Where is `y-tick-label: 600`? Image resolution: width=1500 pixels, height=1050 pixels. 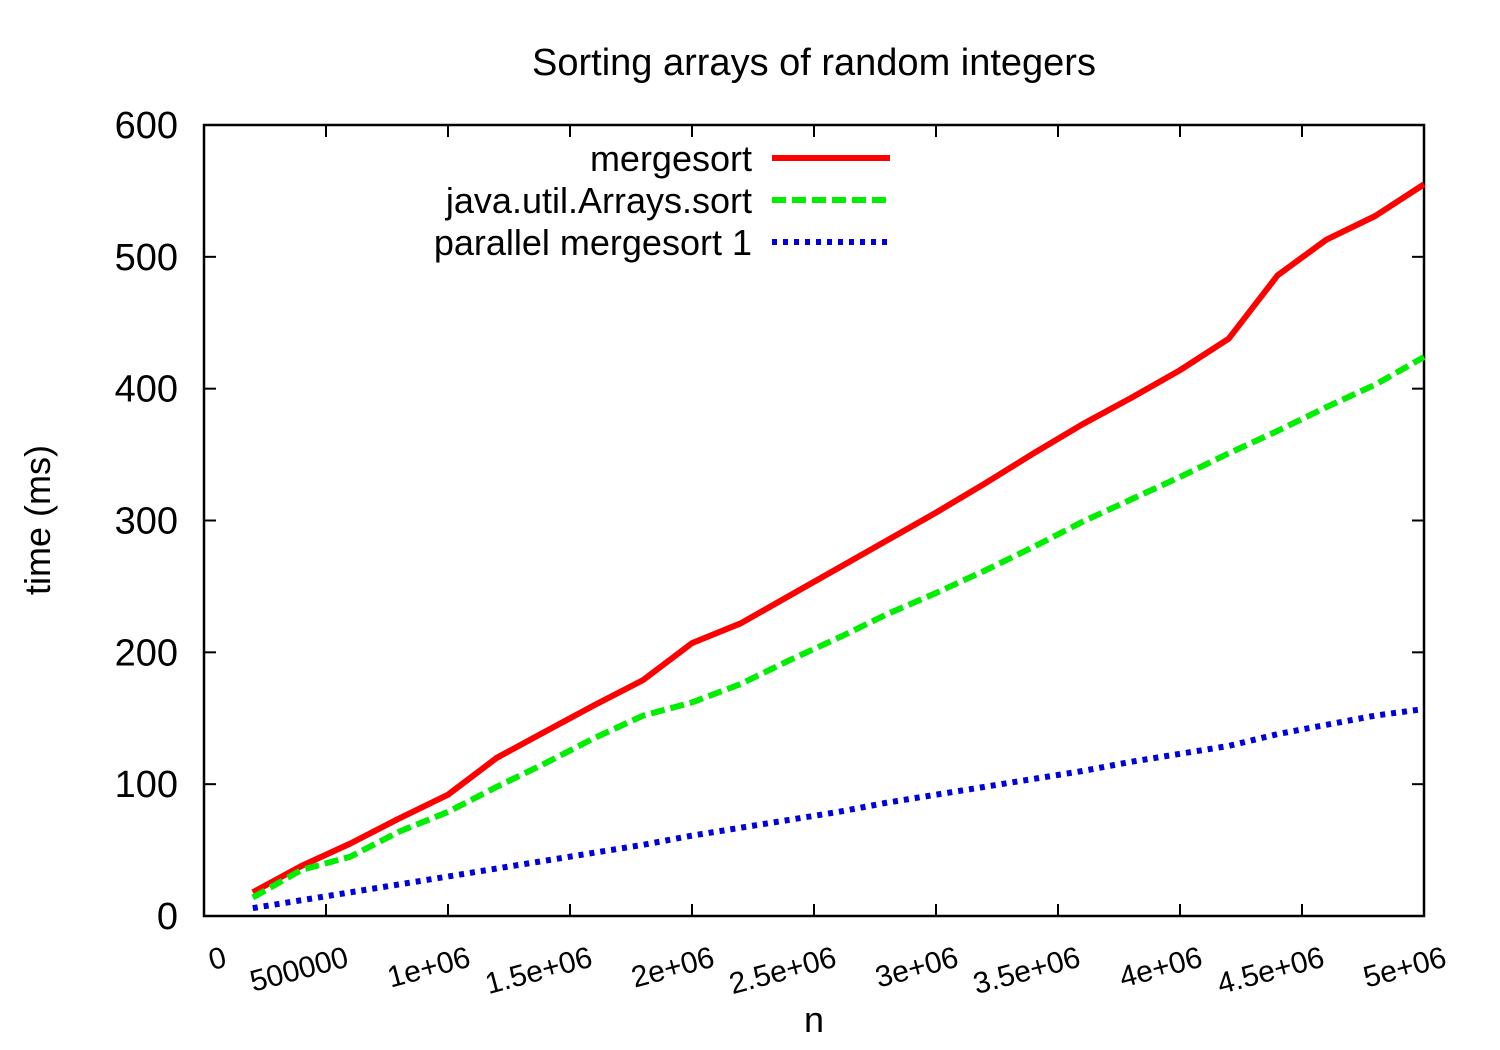
y-tick-label: 600 is located at coordinates (146, 126).